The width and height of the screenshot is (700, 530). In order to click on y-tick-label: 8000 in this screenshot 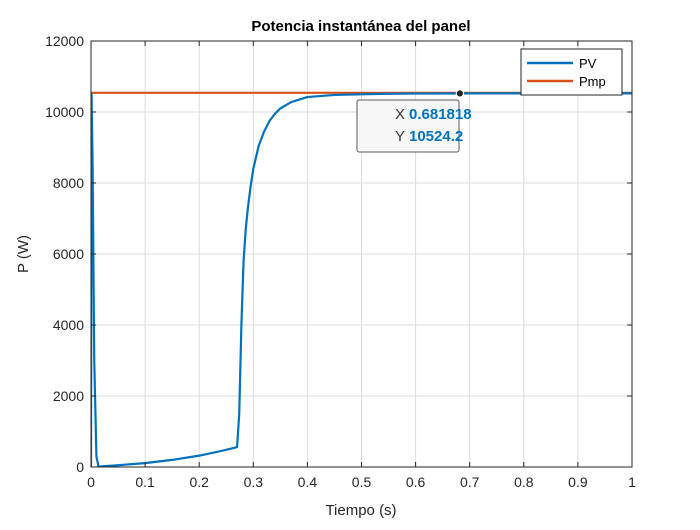, I will do `click(68, 183)`.